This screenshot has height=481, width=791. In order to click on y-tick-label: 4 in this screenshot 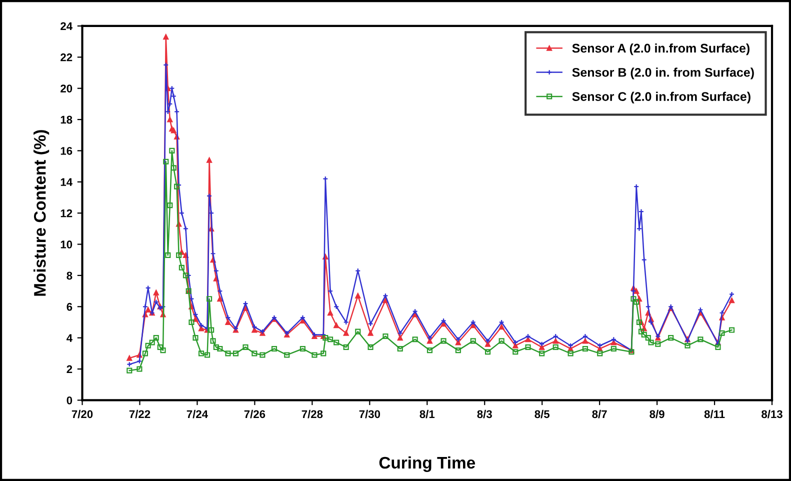, I will do `click(69, 338)`.